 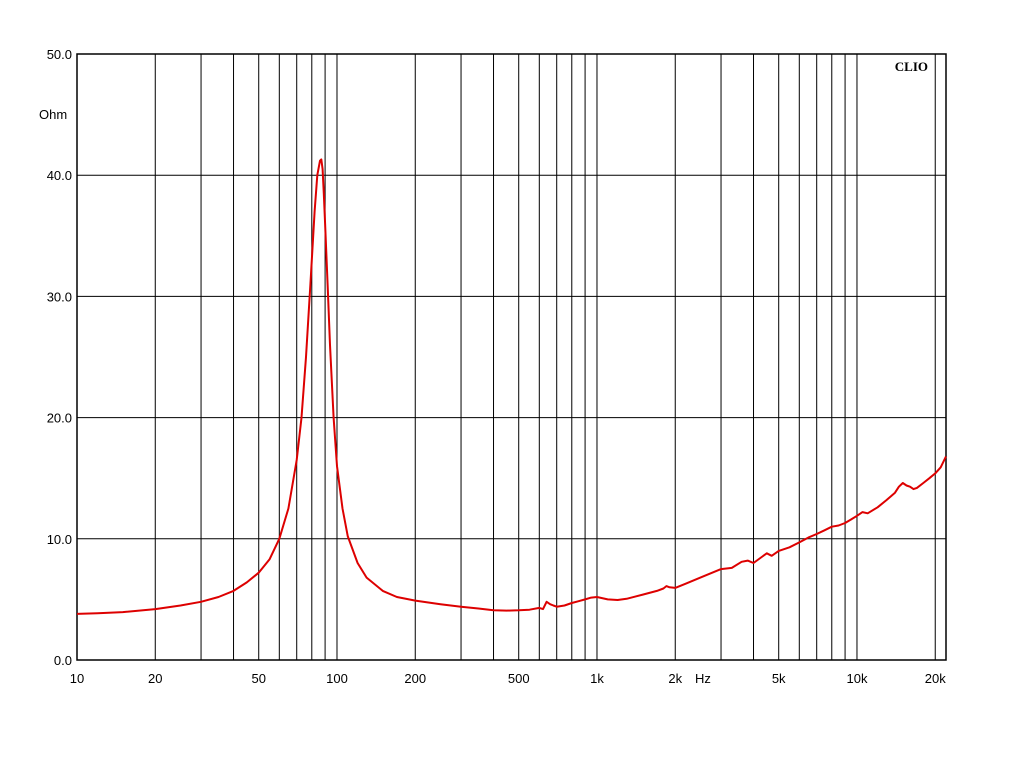 I want to click on x-tick-label: 200, so click(x=415, y=678).